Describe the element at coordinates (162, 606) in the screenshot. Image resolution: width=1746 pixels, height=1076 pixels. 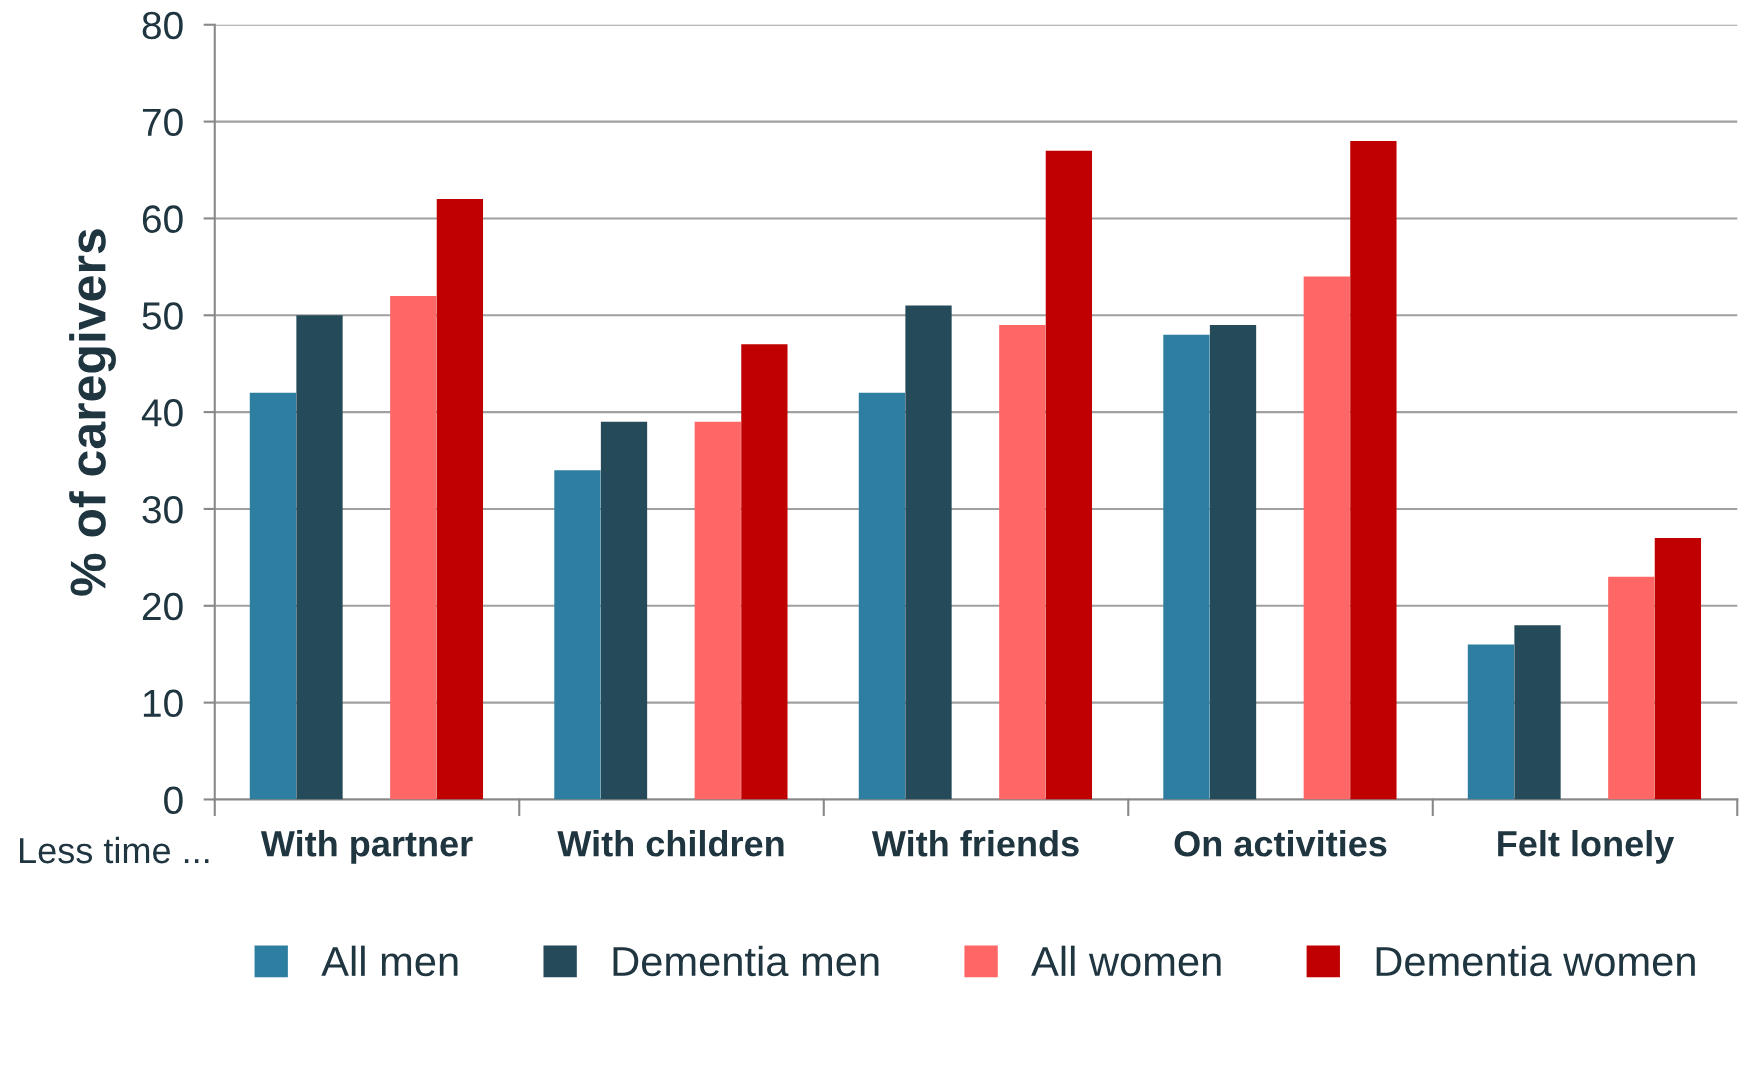
I see `y-tick-label: 20` at that location.